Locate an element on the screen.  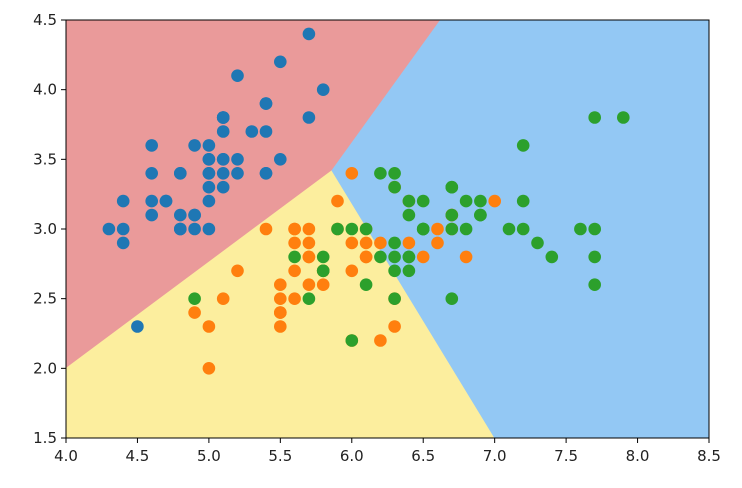
x-tick-label: 6.0 is located at coordinates (352, 456).